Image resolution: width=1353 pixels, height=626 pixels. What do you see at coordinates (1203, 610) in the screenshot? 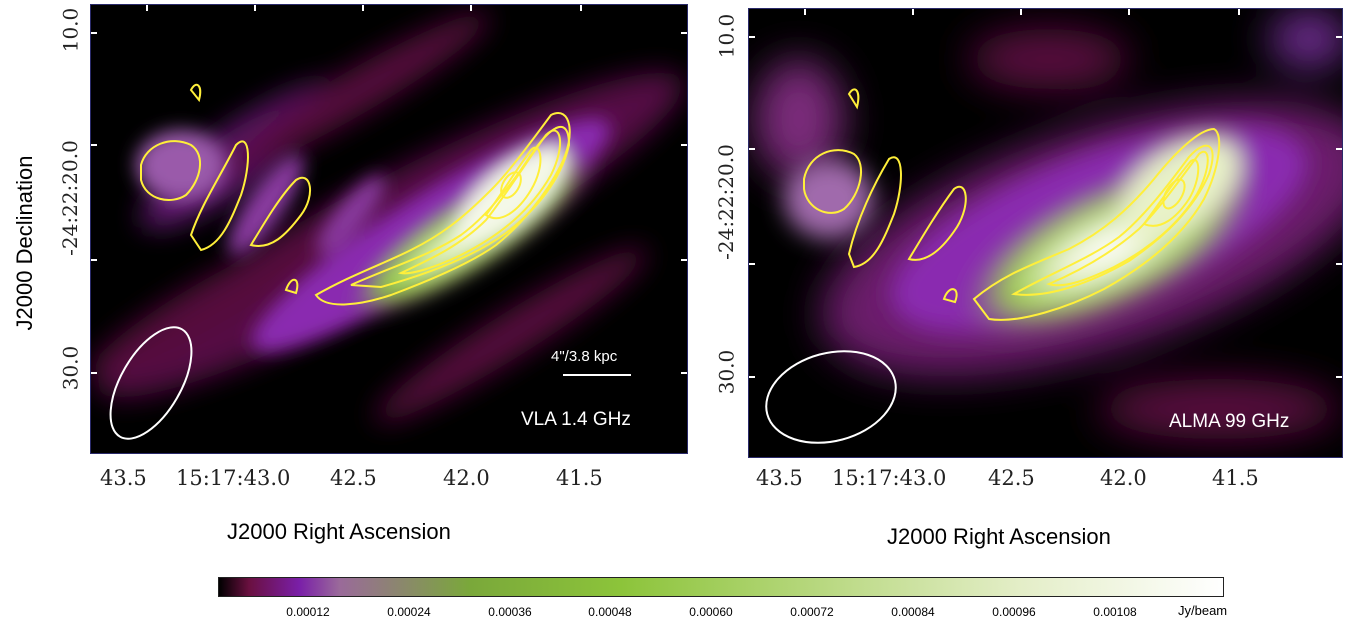
I see `colorbar-unit: Jy/beam` at bounding box center [1203, 610].